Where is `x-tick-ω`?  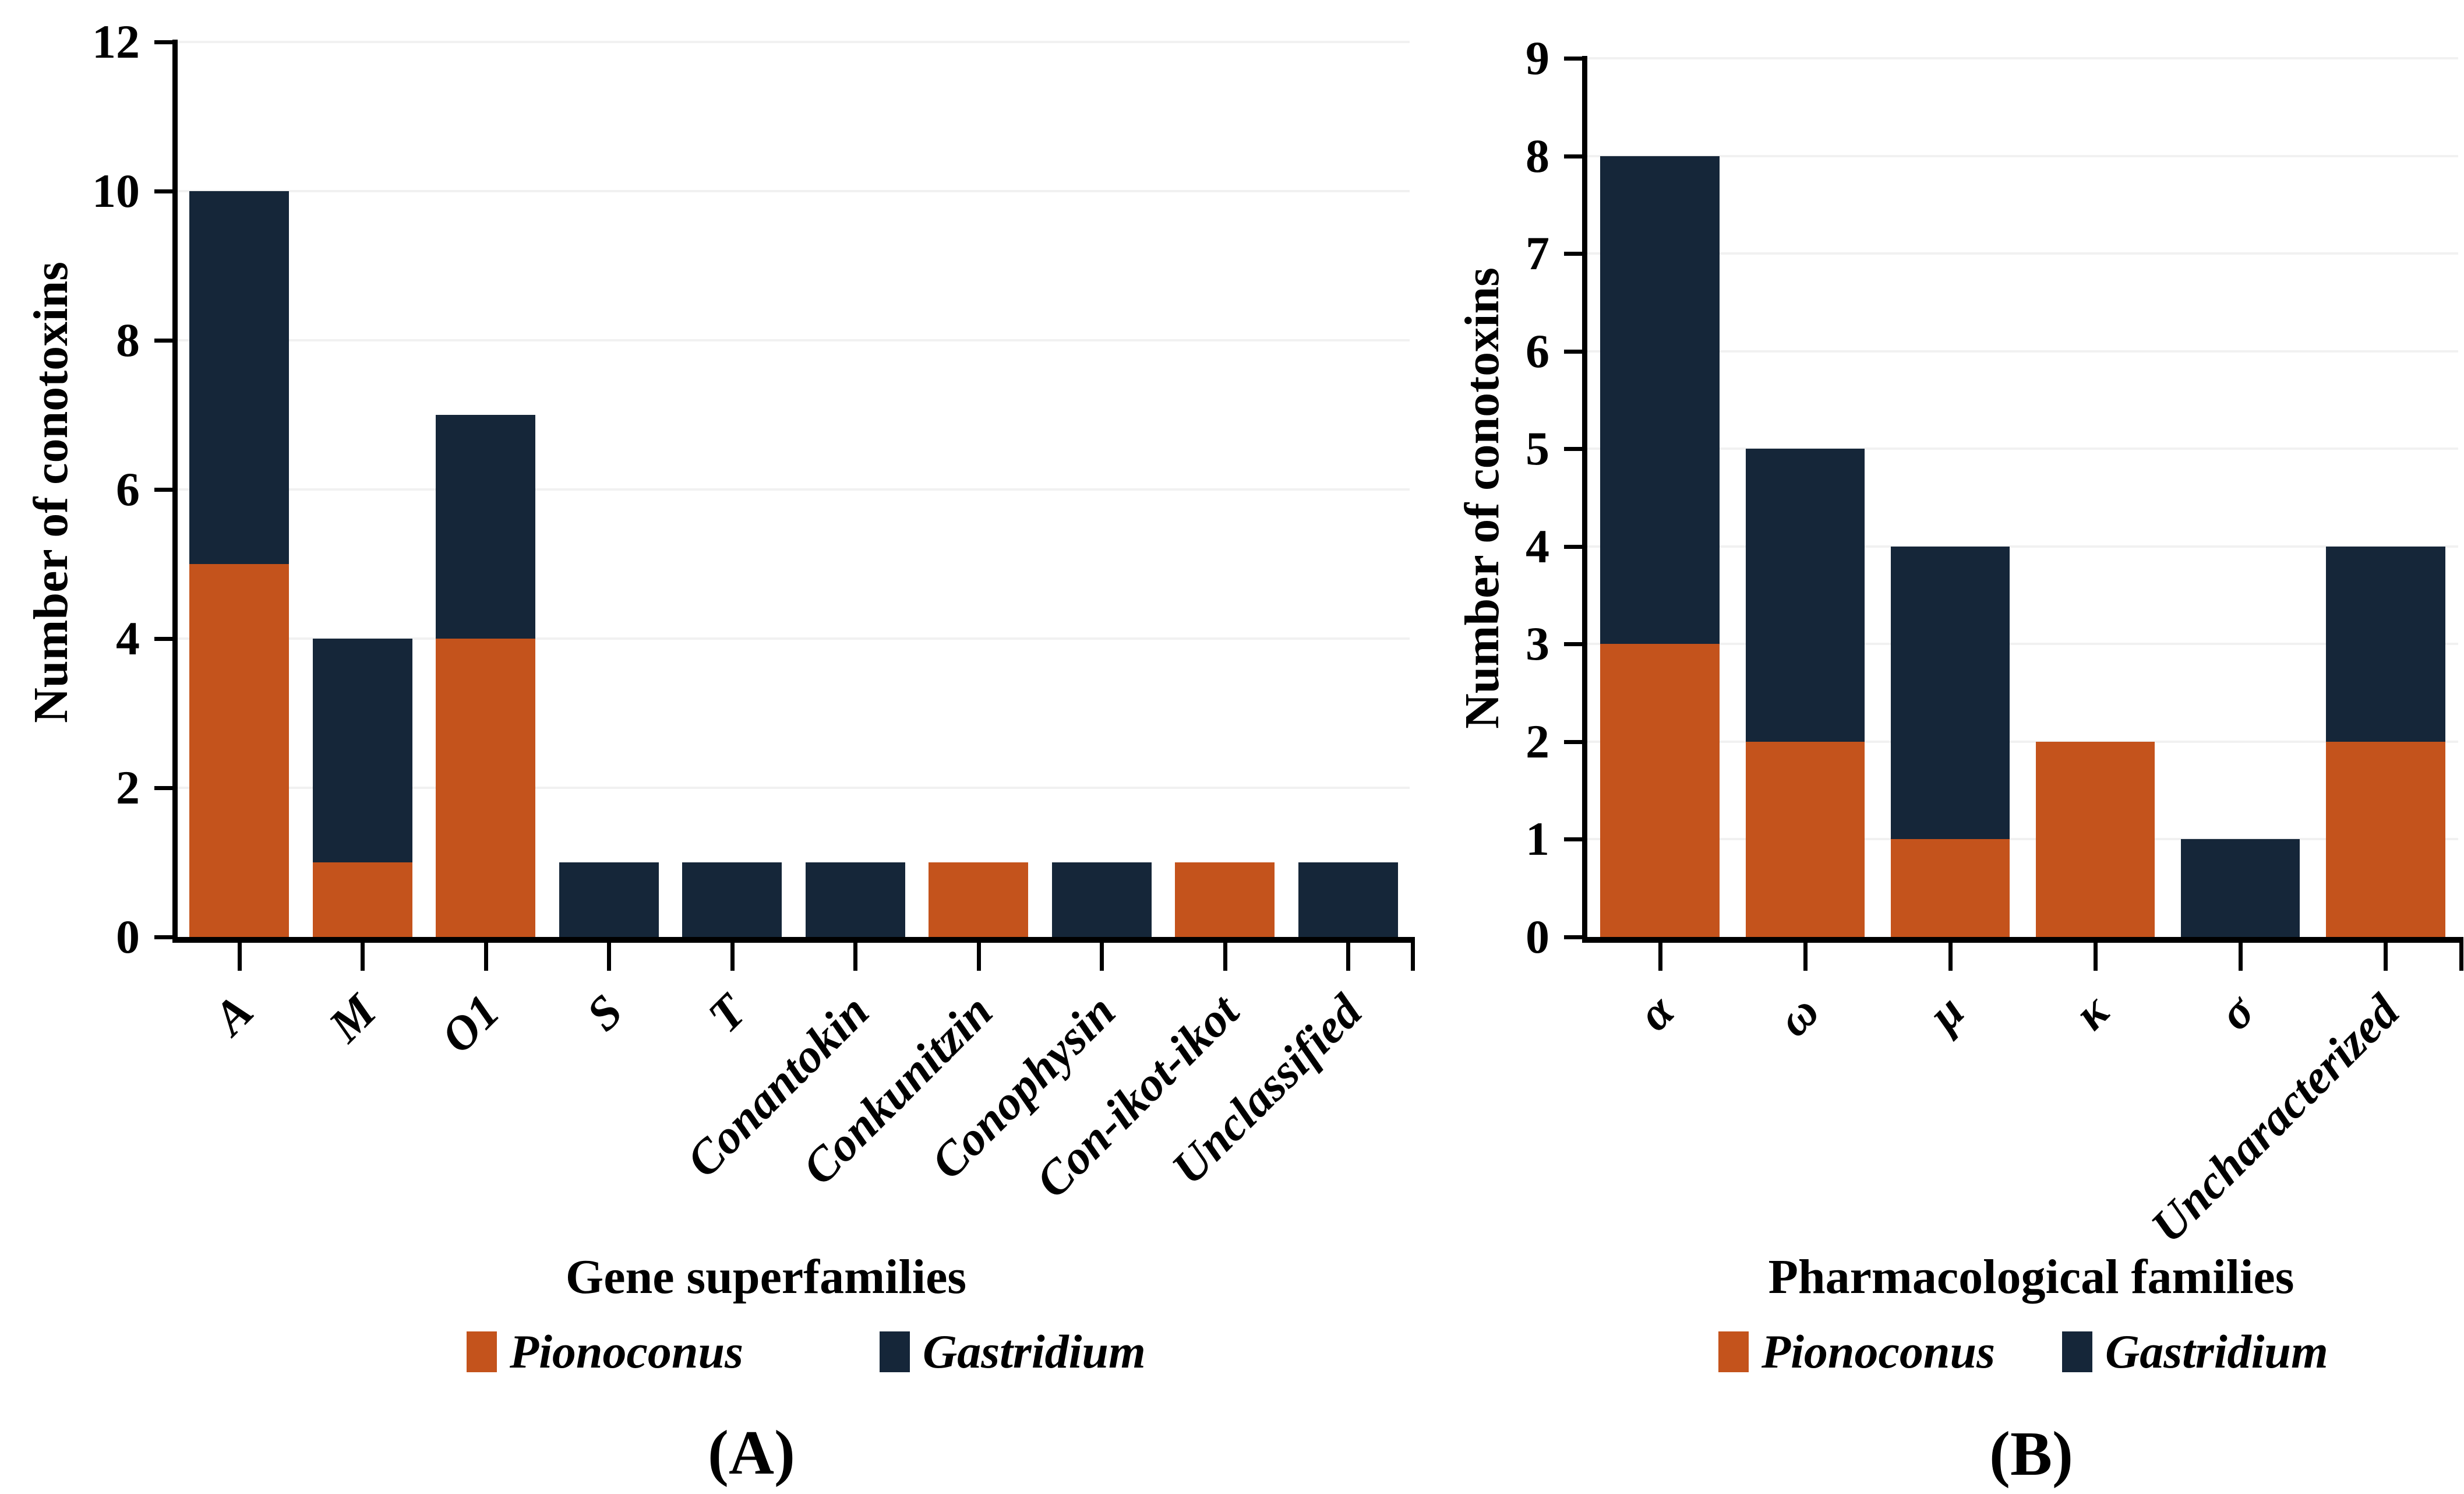
x-tick-ω is located at coordinates (1805, 957).